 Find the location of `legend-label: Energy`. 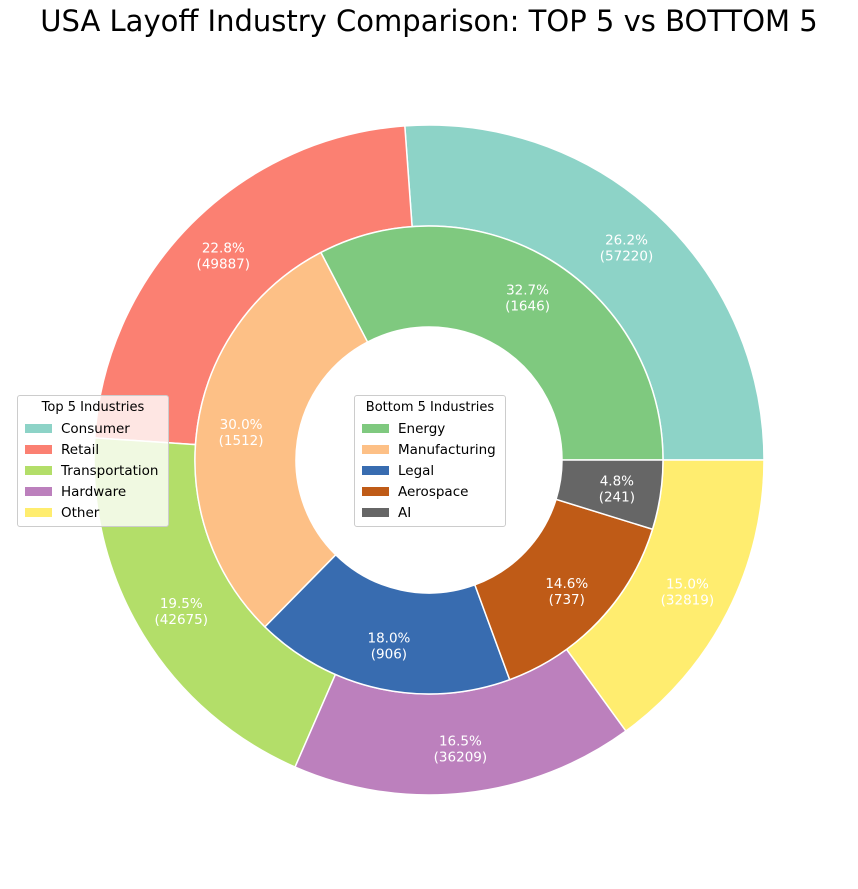

legend-label: Energy is located at coordinates (422, 428).